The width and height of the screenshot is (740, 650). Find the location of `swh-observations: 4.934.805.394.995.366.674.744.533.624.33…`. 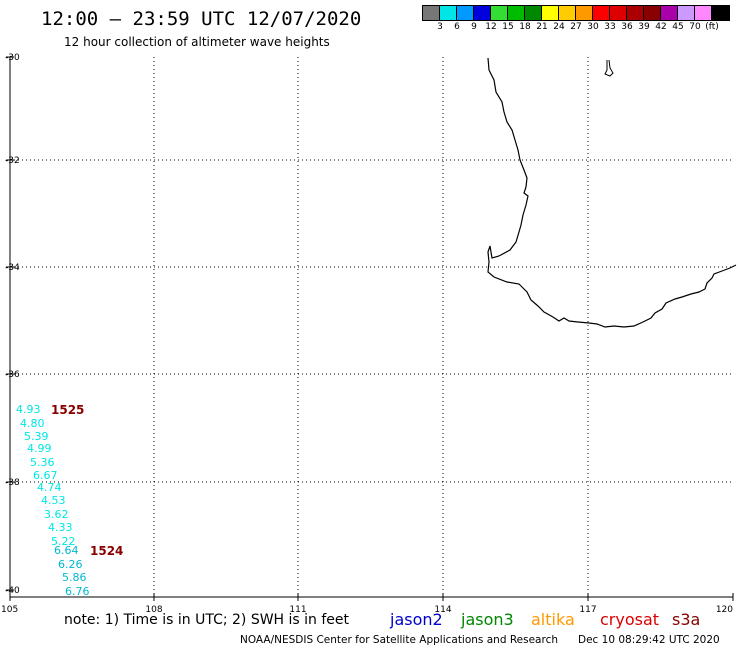

swh-observations: 4.934.805.394.995.366.674.744.533.624.33… is located at coordinates (69, 500).